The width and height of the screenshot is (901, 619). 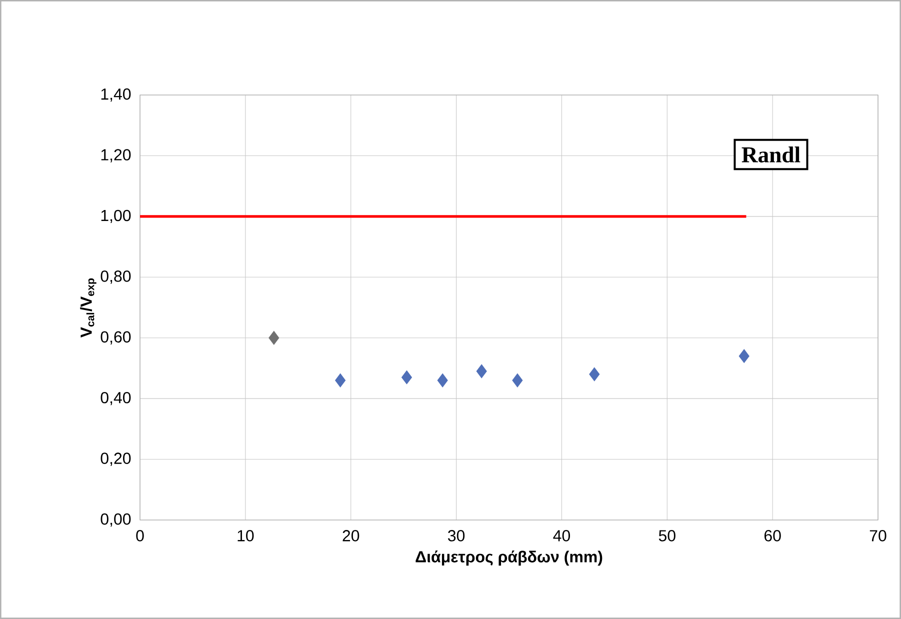 What do you see at coordinates (115, 277) in the screenshot?
I see `y-tick-label: 0,80` at bounding box center [115, 277].